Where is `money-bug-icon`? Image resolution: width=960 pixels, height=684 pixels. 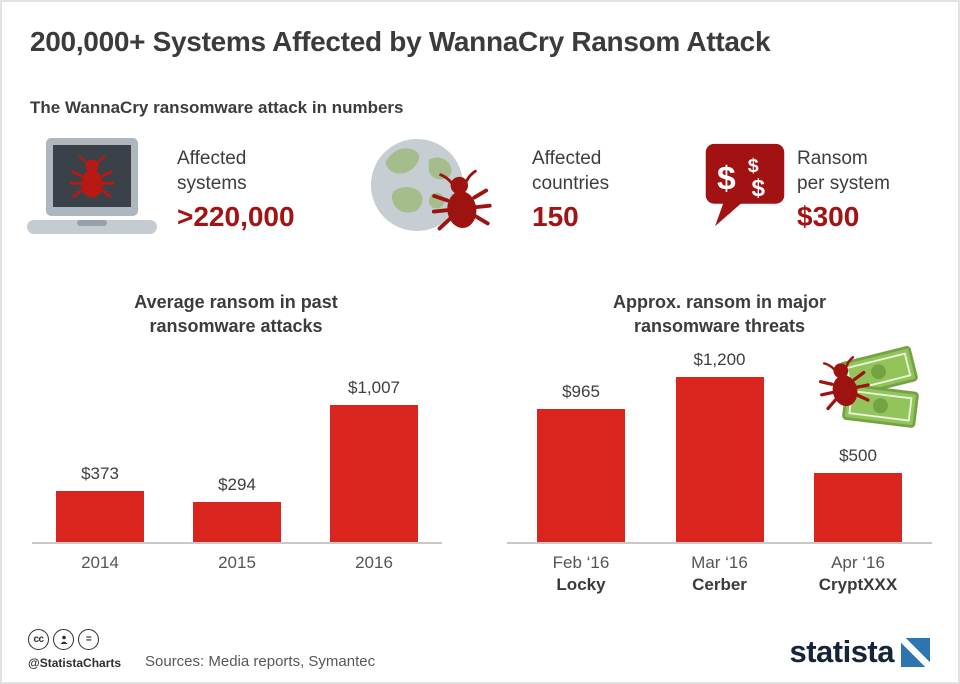 money-bug-icon is located at coordinates (873, 391).